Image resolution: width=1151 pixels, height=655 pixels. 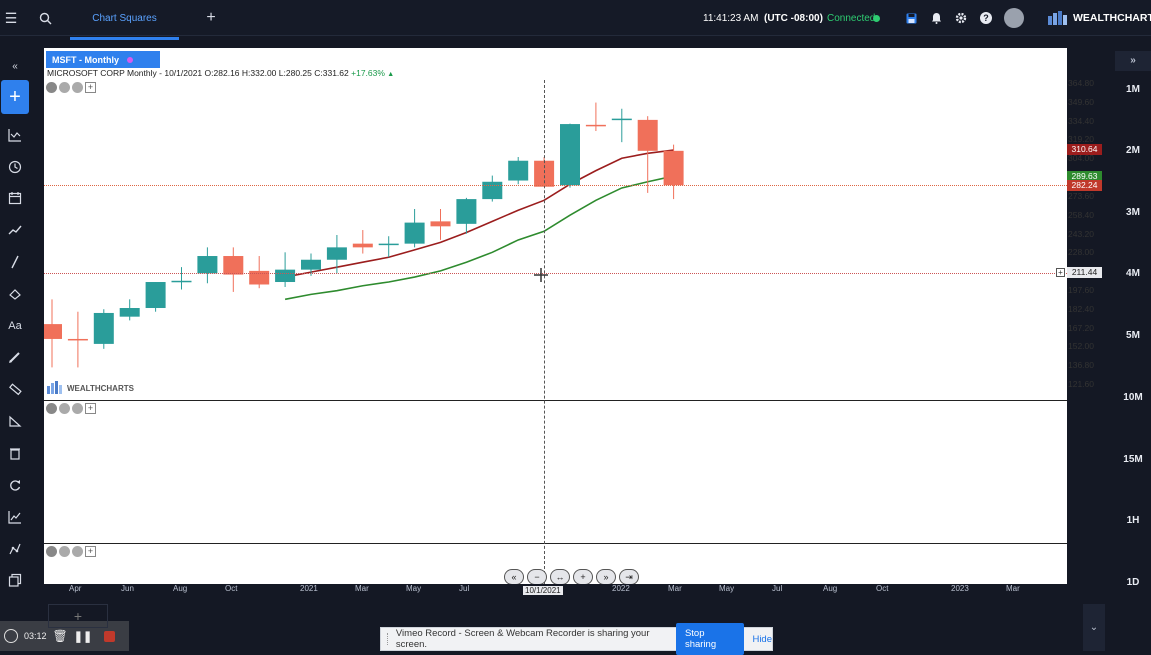 I want to click on save-icon, so click(x=911, y=18).